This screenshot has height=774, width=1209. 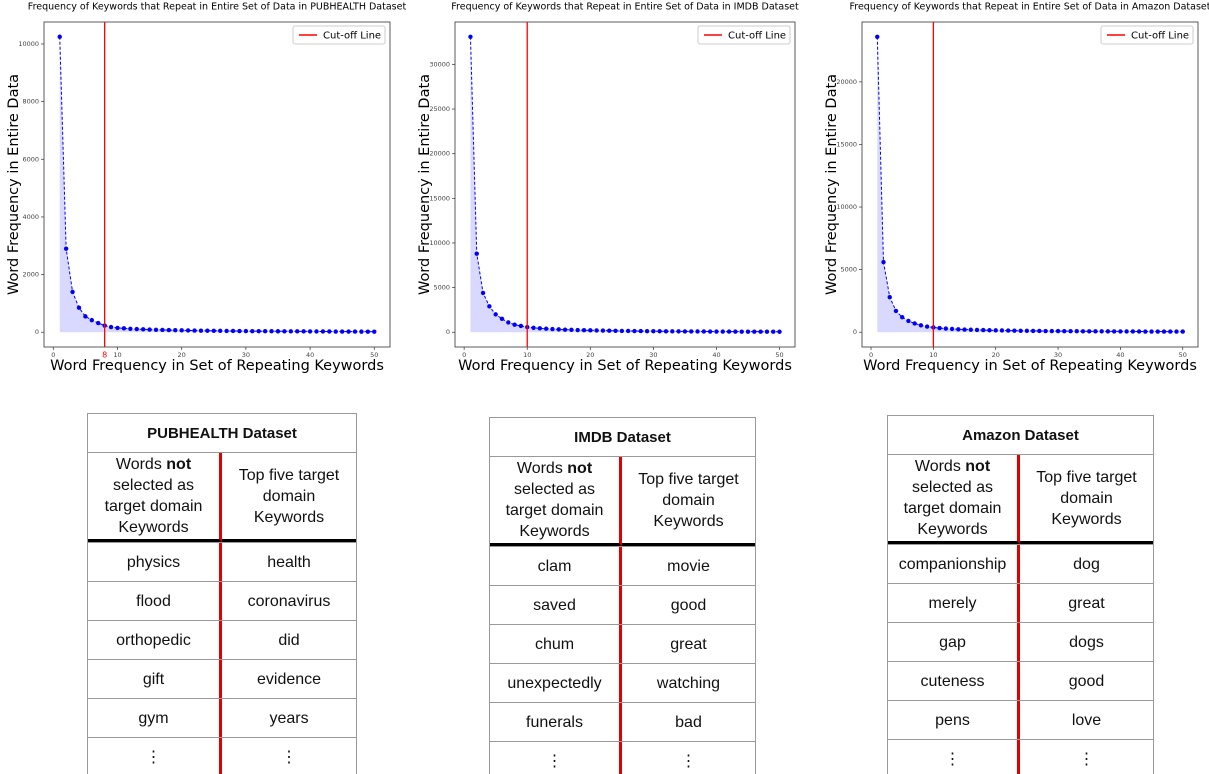 I want to click on table-row: unexpectedly watching, so click(x=622, y=683).